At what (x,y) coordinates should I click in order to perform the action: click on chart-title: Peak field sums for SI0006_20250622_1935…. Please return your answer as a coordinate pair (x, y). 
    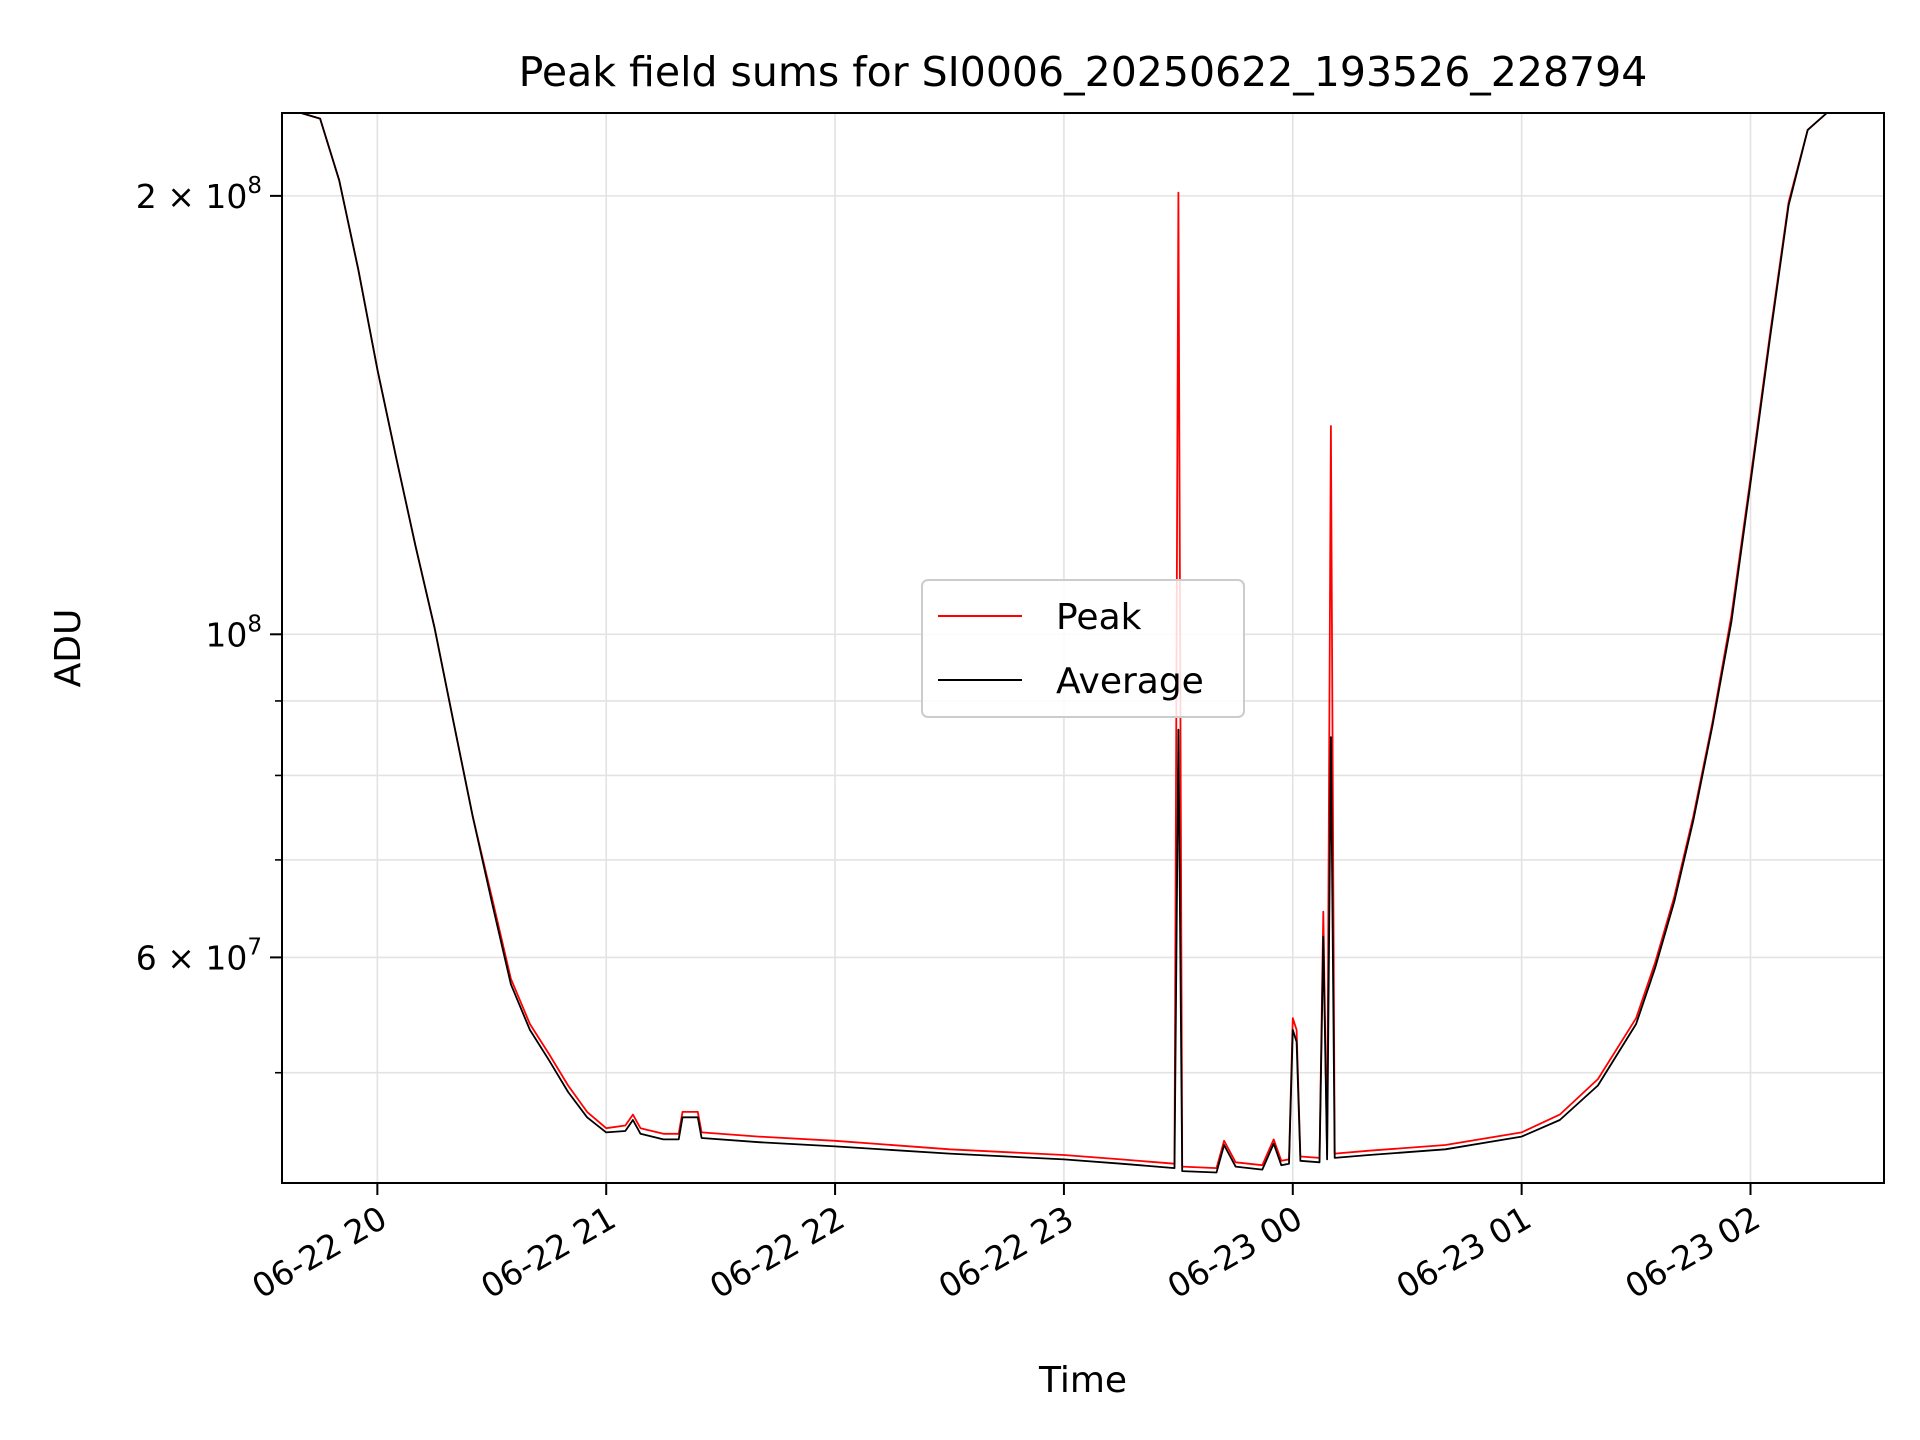
    Looking at the image, I should click on (1083, 72).